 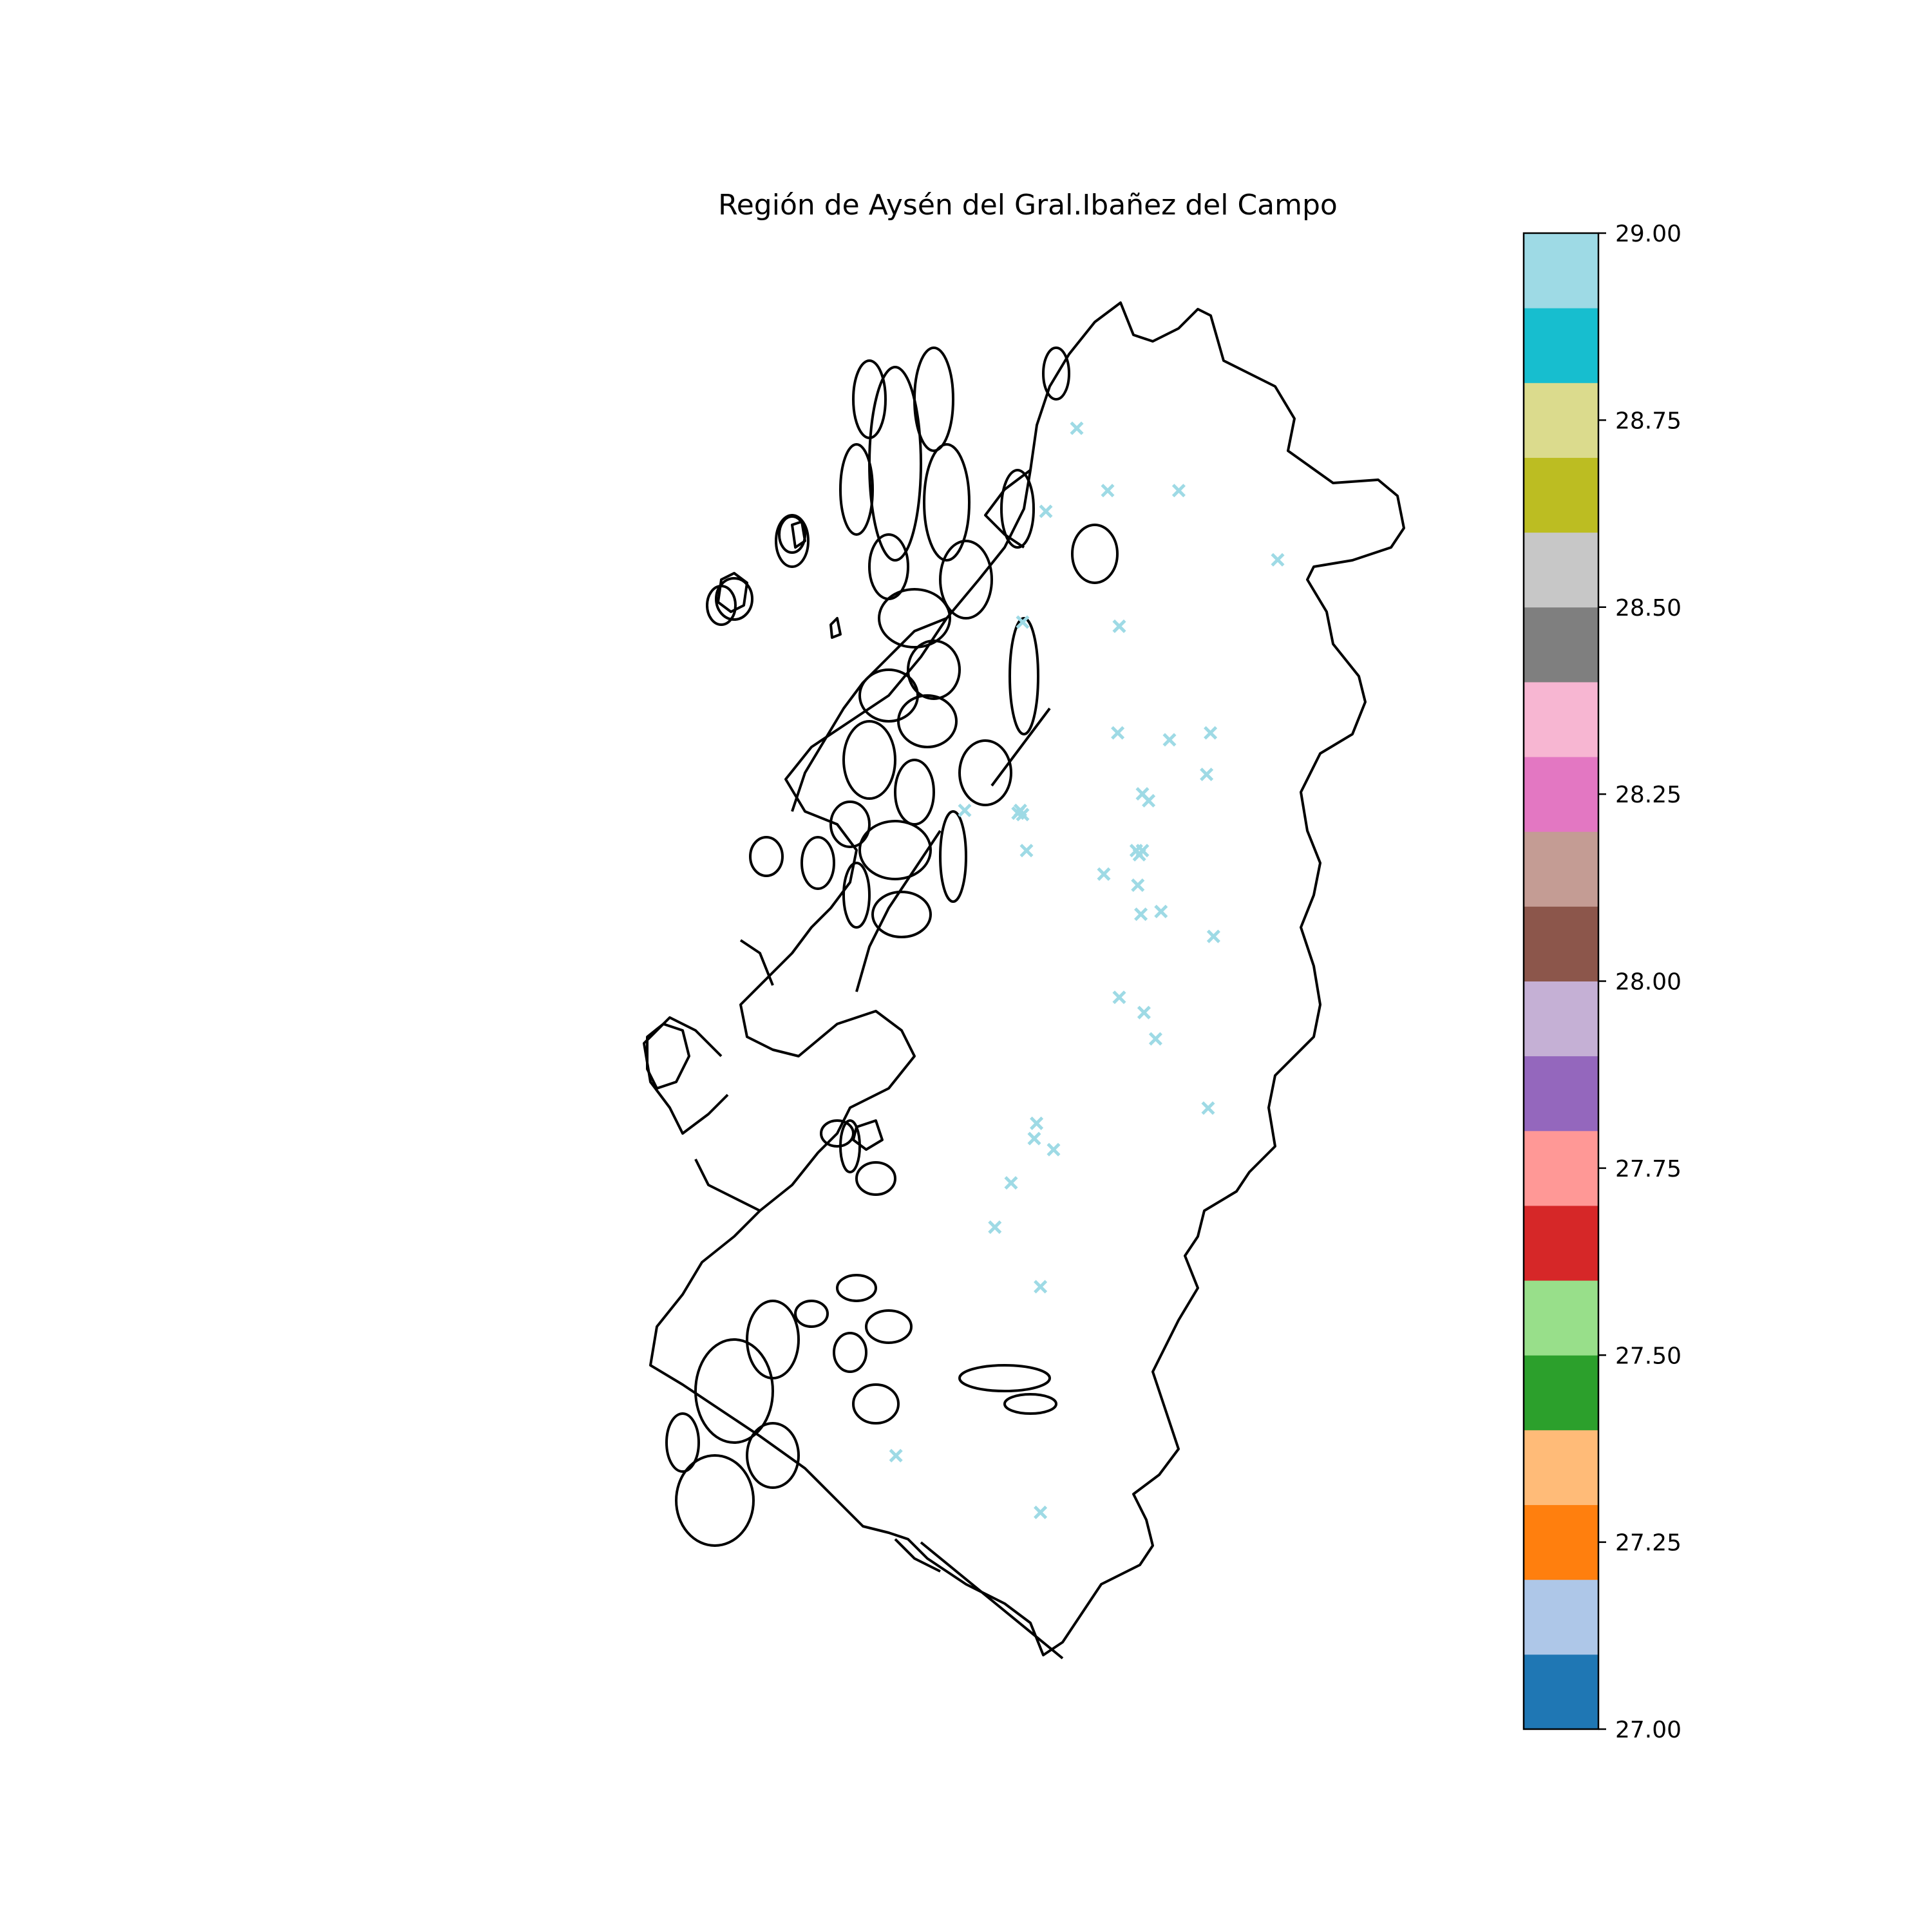 What do you see at coordinates (1648, 1356) in the screenshot?
I see `colorbar-tick-label: 27.50` at bounding box center [1648, 1356].